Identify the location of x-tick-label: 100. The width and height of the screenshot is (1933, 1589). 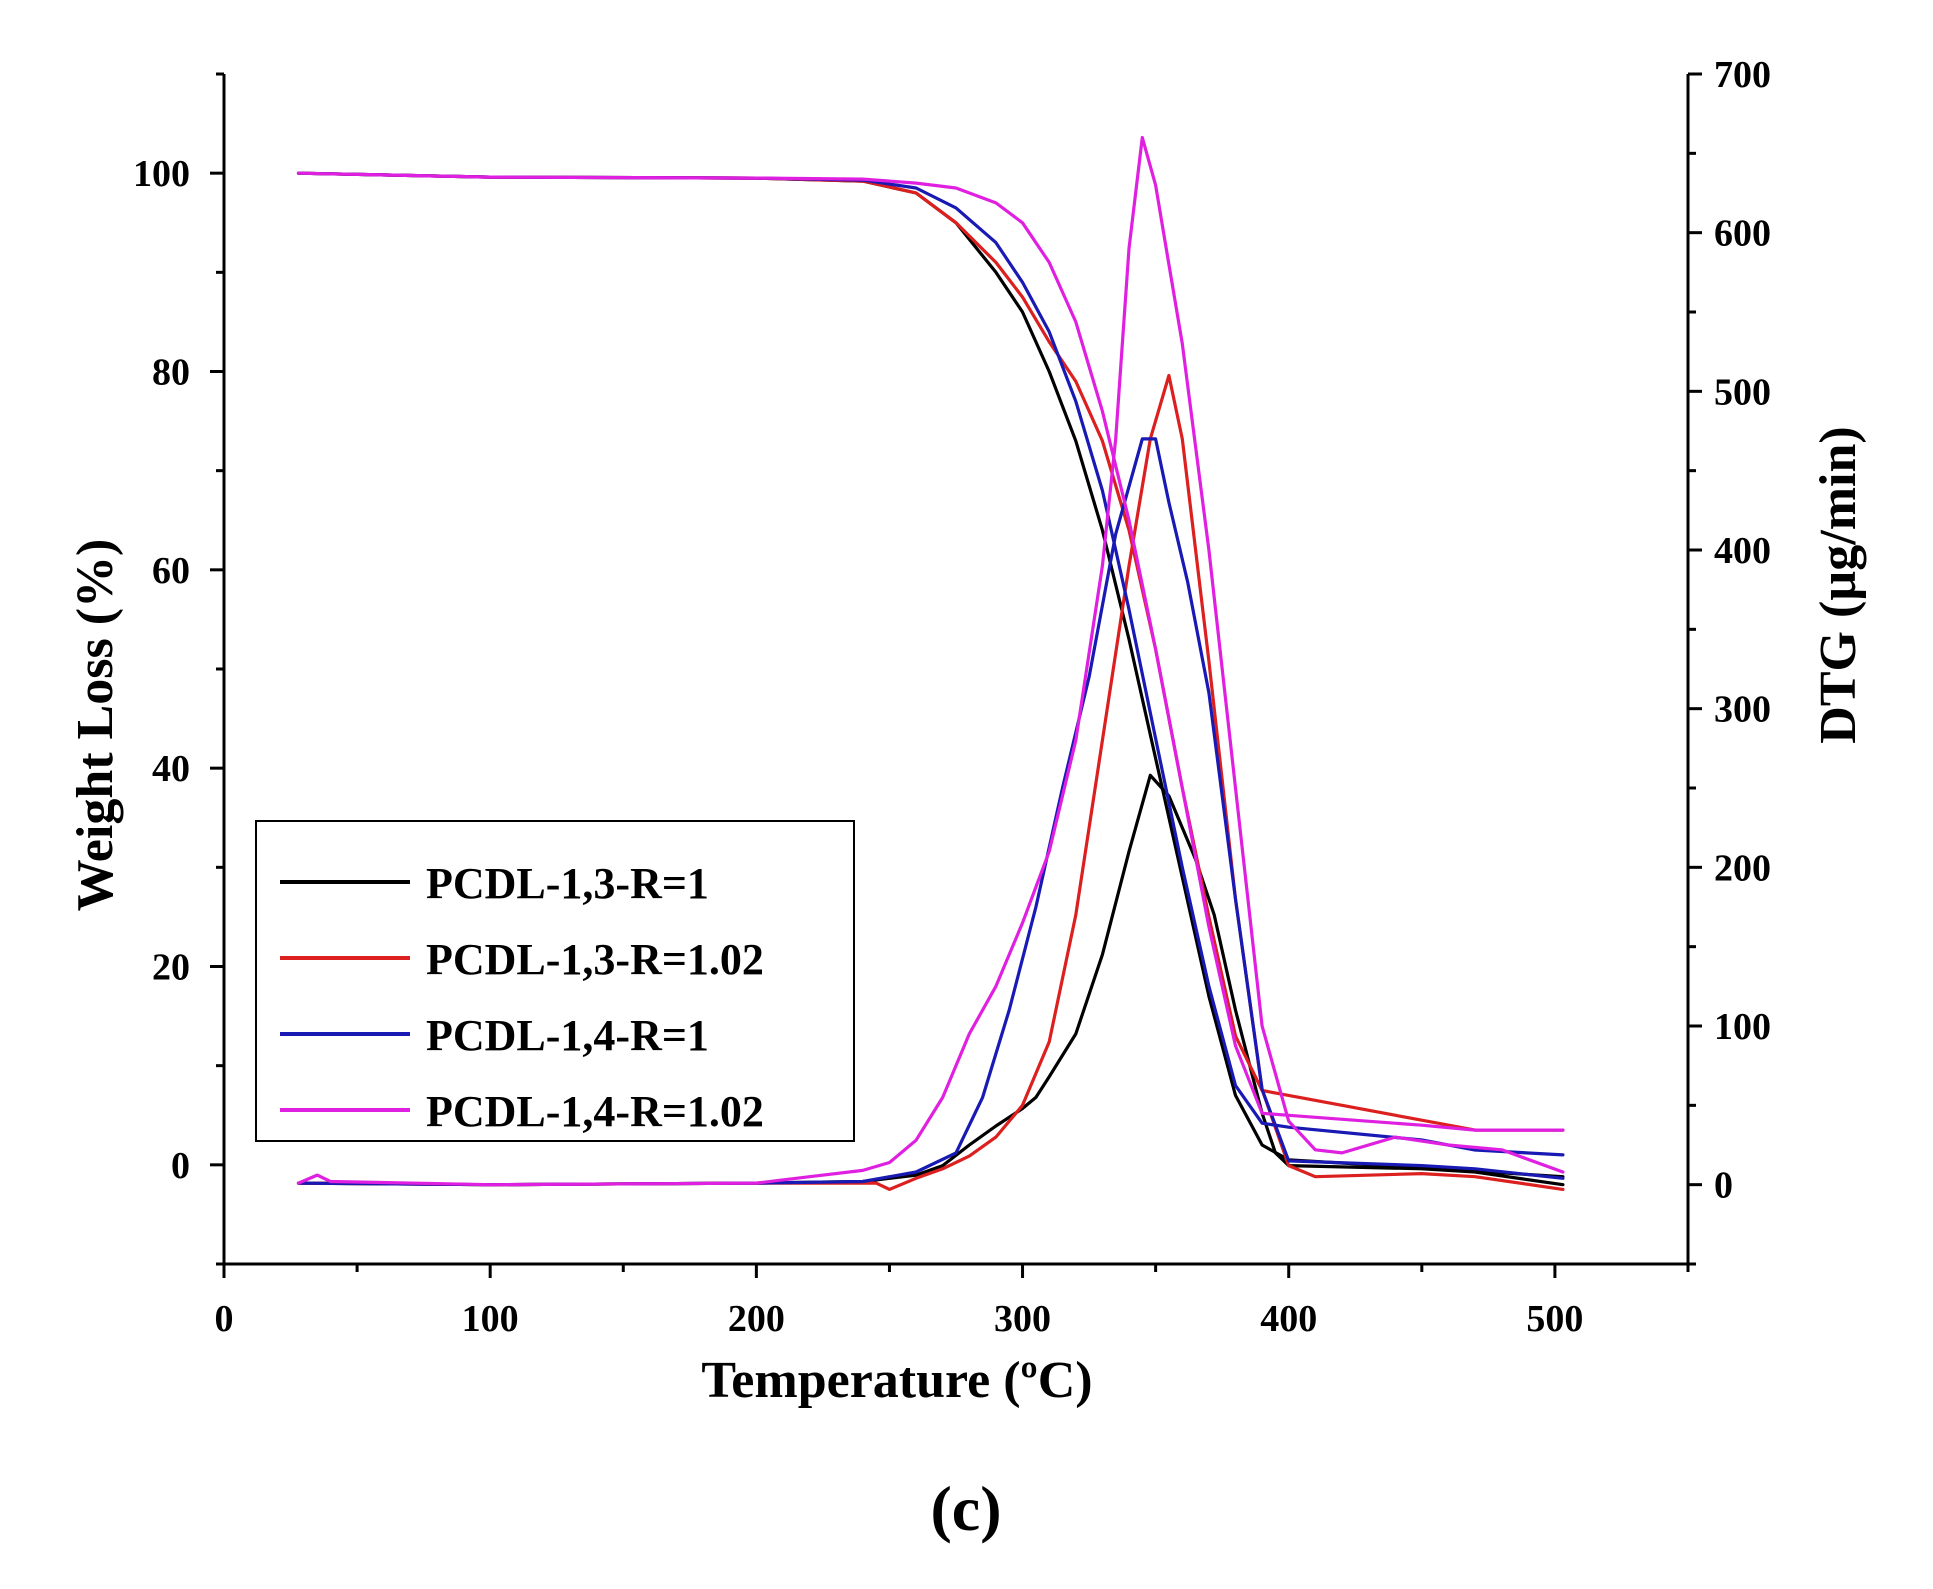
(490, 1319).